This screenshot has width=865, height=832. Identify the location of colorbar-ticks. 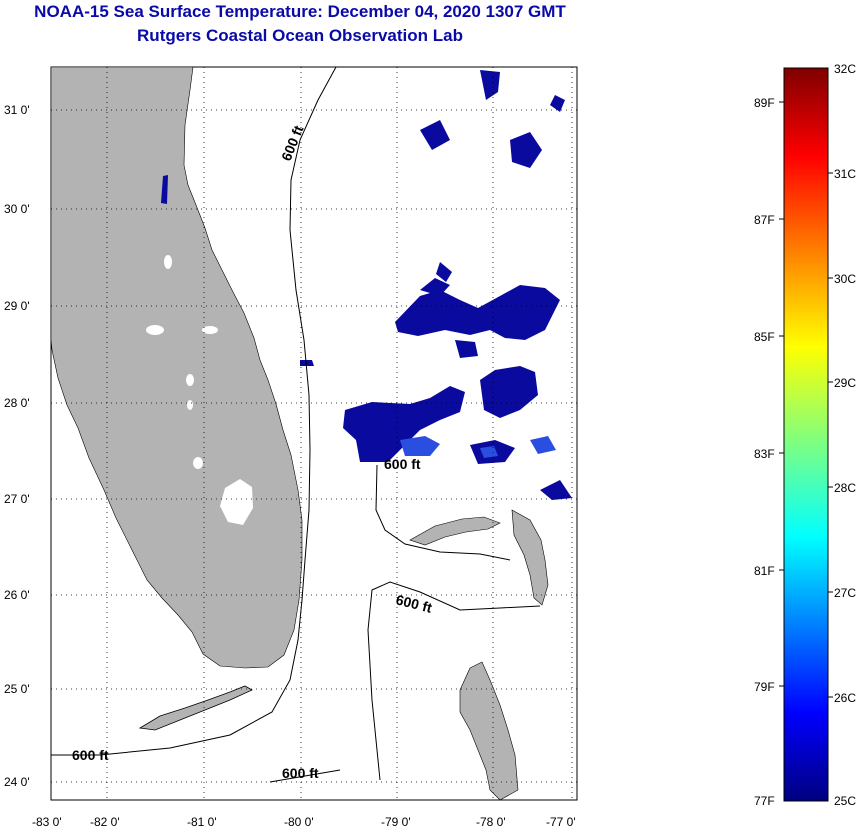
(806, 399).